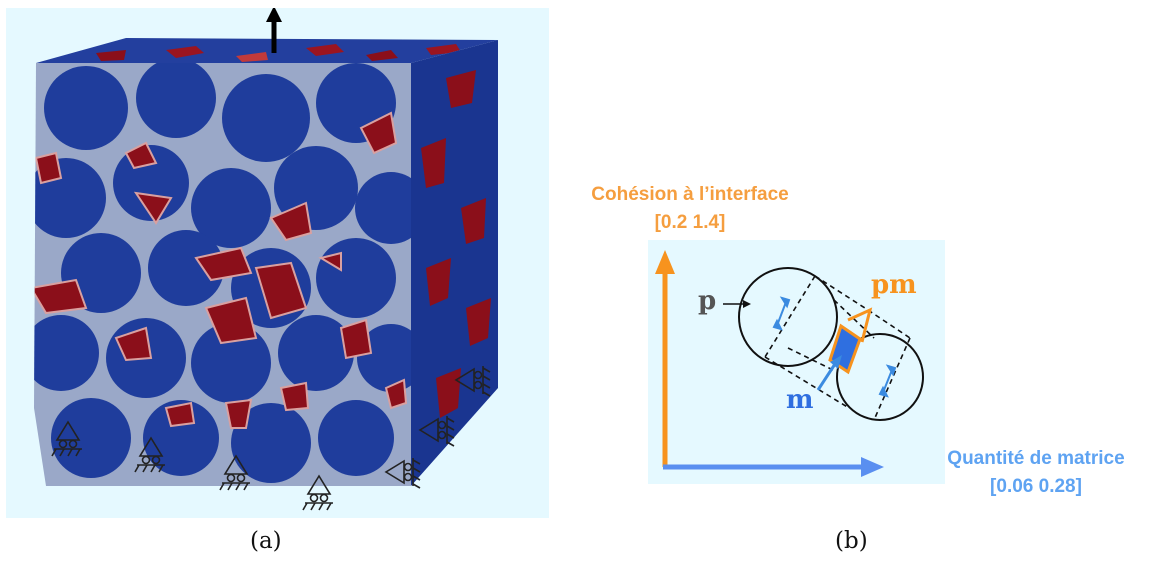 Image resolution: width=1167 pixels, height=562 pixels. Describe the element at coordinates (737, 304) in the screenshot. I see `particle-pointer-arrow` at that location.